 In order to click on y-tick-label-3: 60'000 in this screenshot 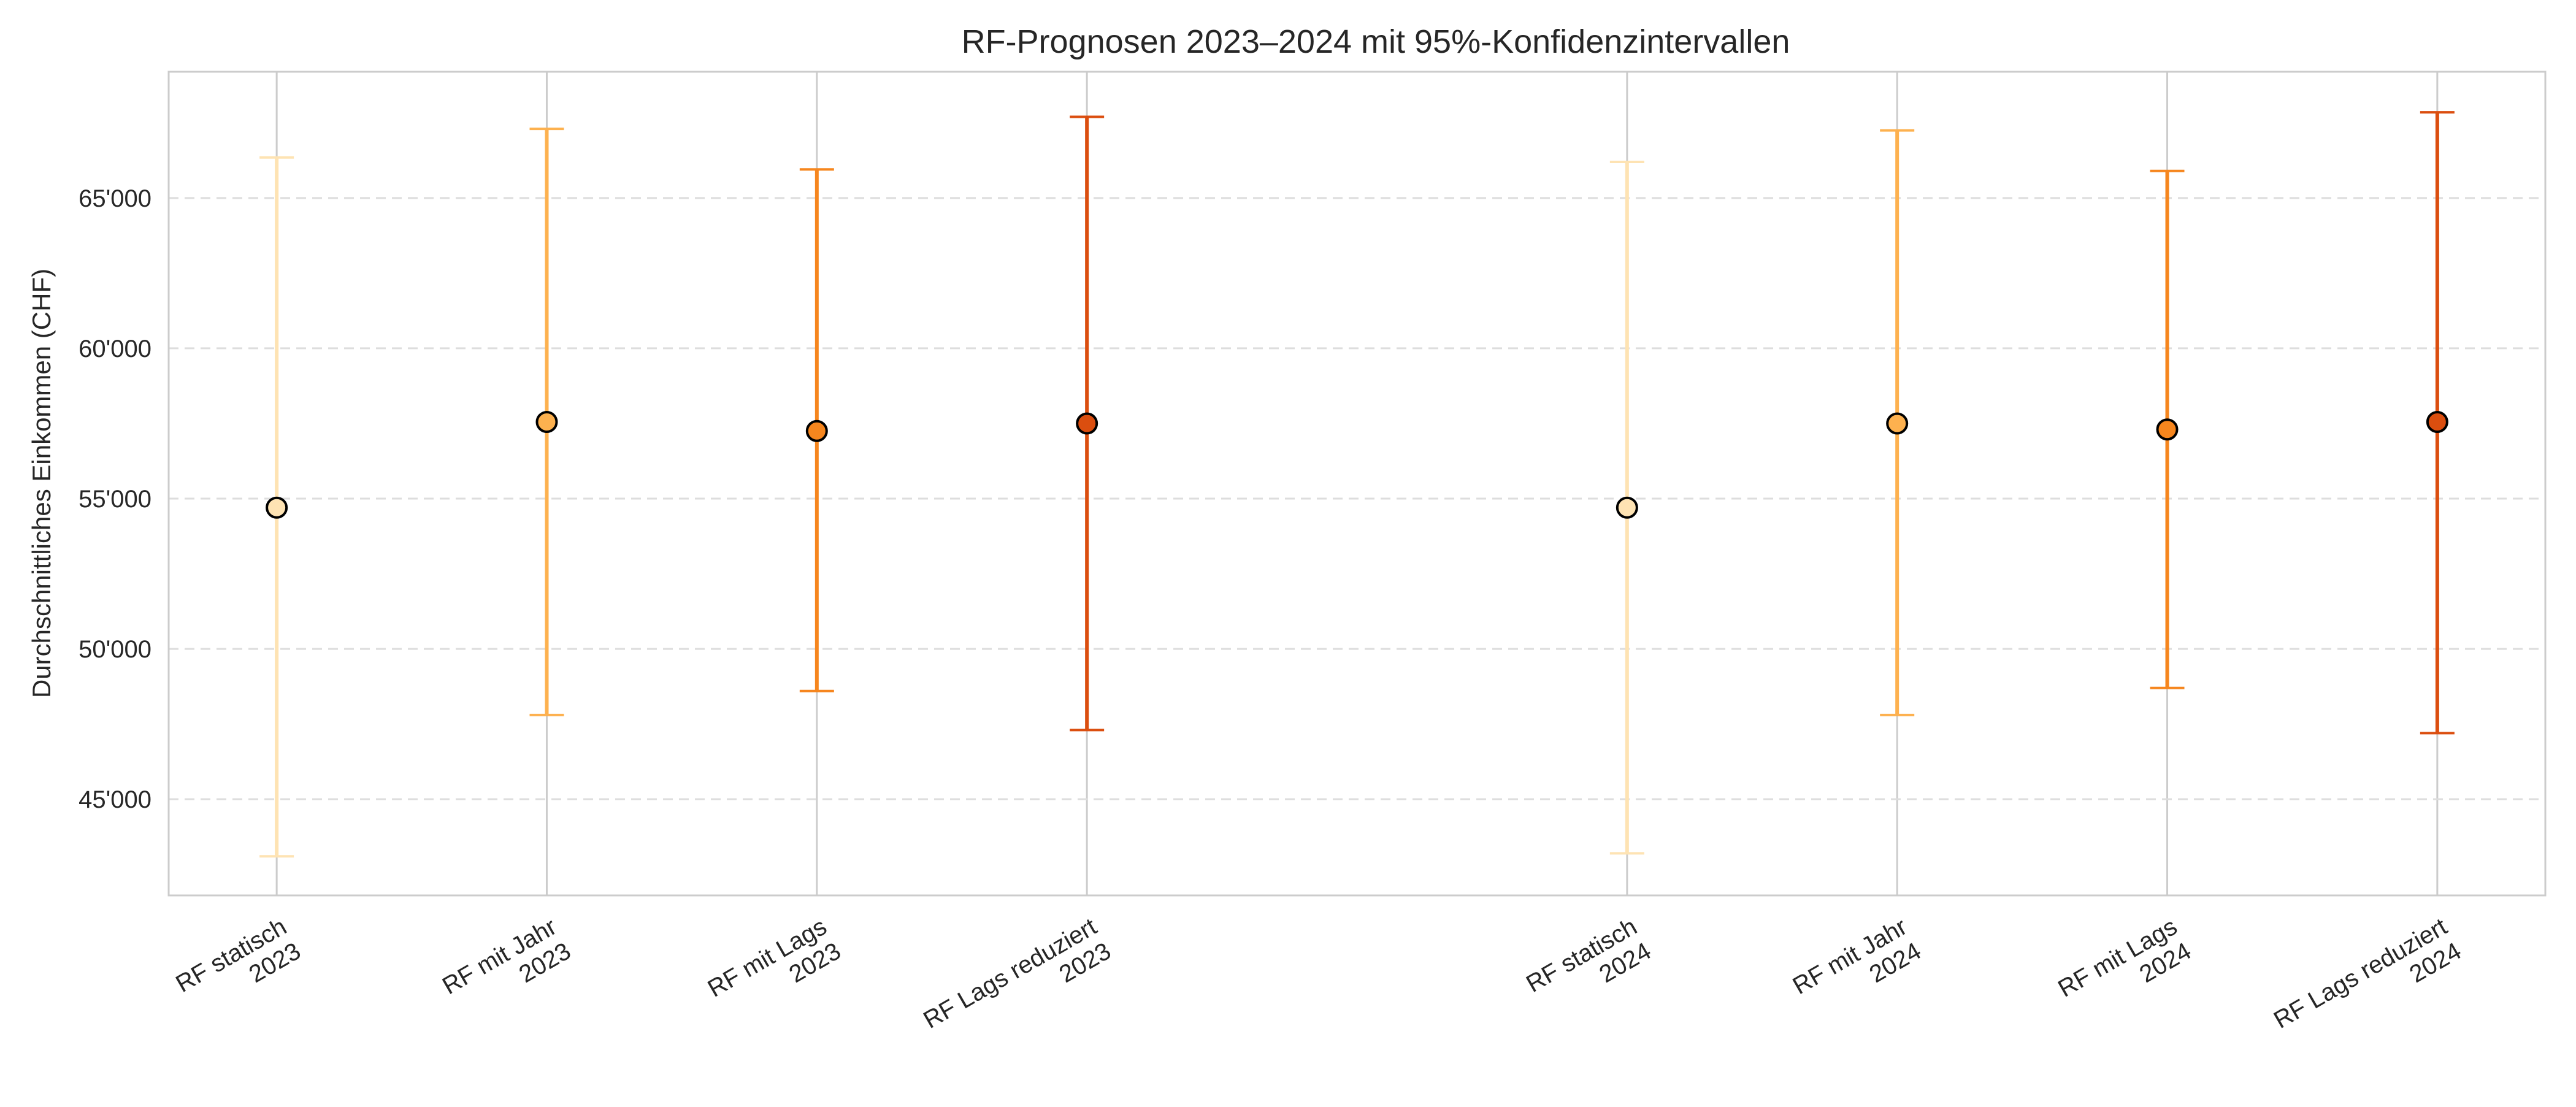, I will do `click(115, 348)`.